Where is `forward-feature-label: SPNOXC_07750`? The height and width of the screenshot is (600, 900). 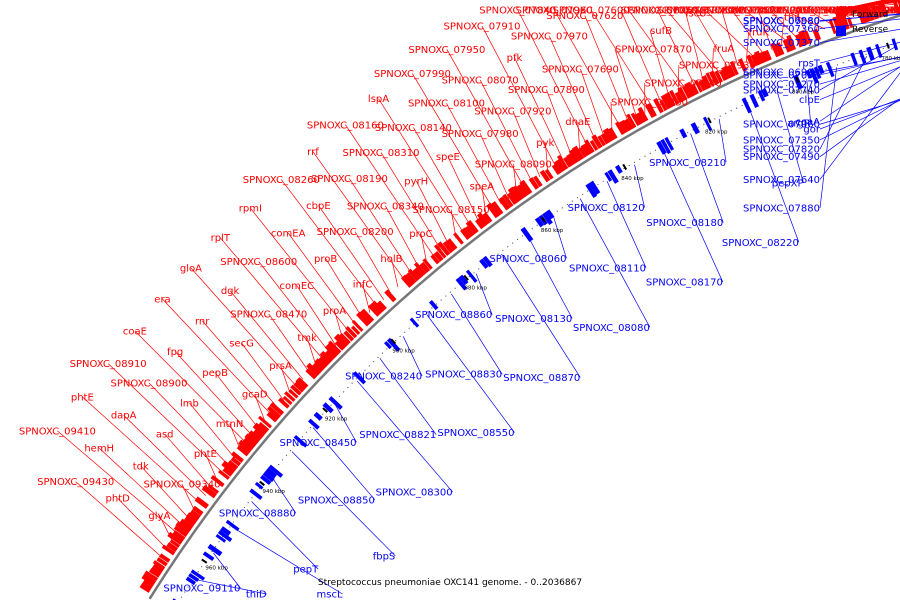
forward-feature-label: SPNOXC_07750 is located at coordinates (659, 11).